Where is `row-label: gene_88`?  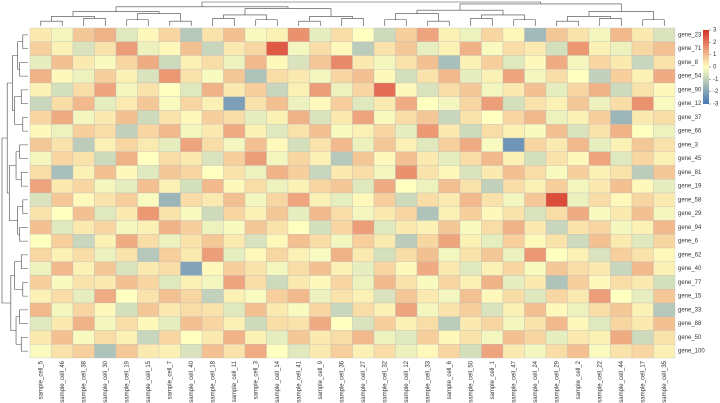 row-label: gene_88 is located at coordinates (690, 324).